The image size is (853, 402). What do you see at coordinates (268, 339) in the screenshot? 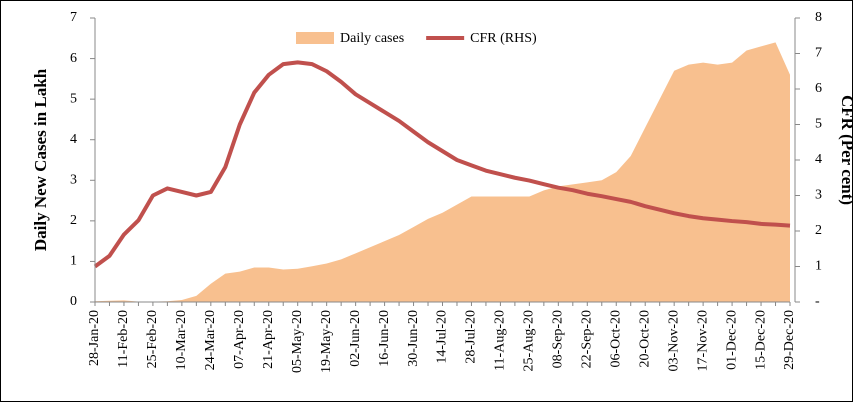
I see `x-tick-label: 21-Apr-20` at bounding box center [268, 339].